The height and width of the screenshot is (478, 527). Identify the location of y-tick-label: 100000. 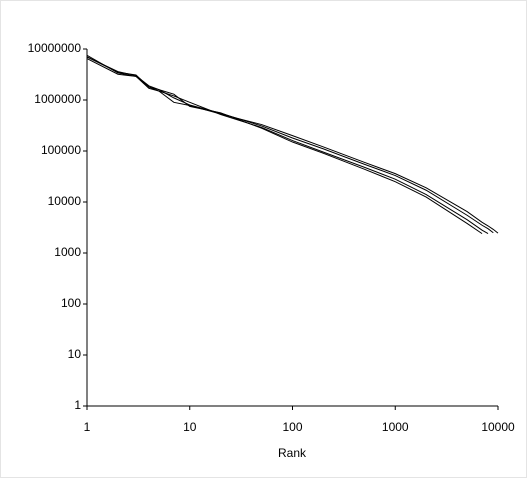
(61, 150).